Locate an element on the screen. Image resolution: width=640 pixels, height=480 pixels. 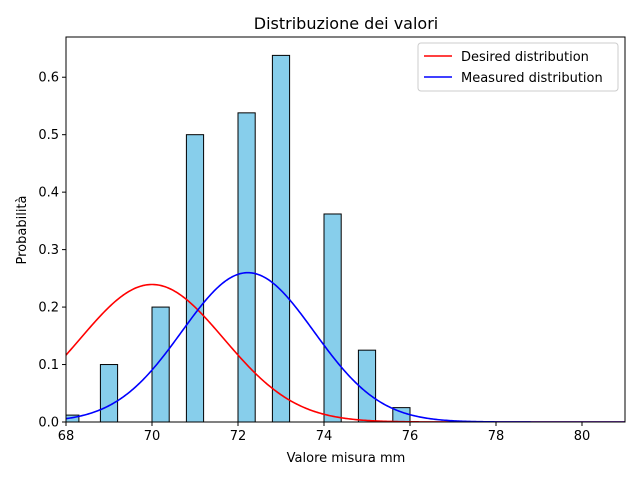
y-tick-label: 0.4 is located at coordinates (48, 193).